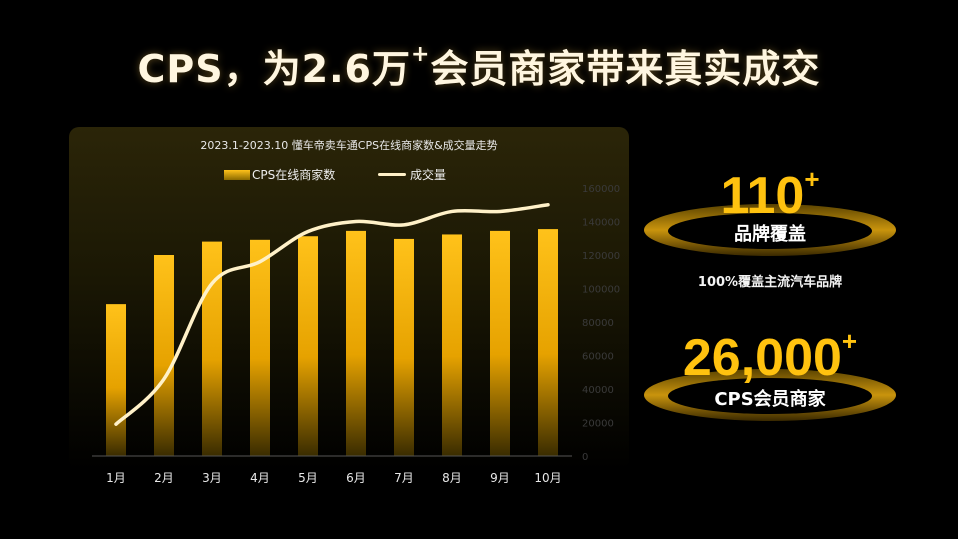  I want to click on x-tick-label: 5月, so click(308, 478).